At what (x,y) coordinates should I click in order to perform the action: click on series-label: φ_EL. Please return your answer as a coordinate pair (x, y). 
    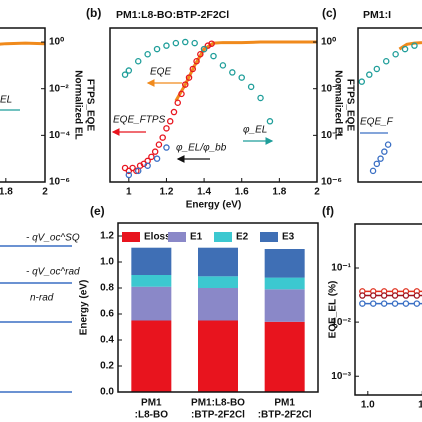
    Looking at the image, I should click on (255, 130).